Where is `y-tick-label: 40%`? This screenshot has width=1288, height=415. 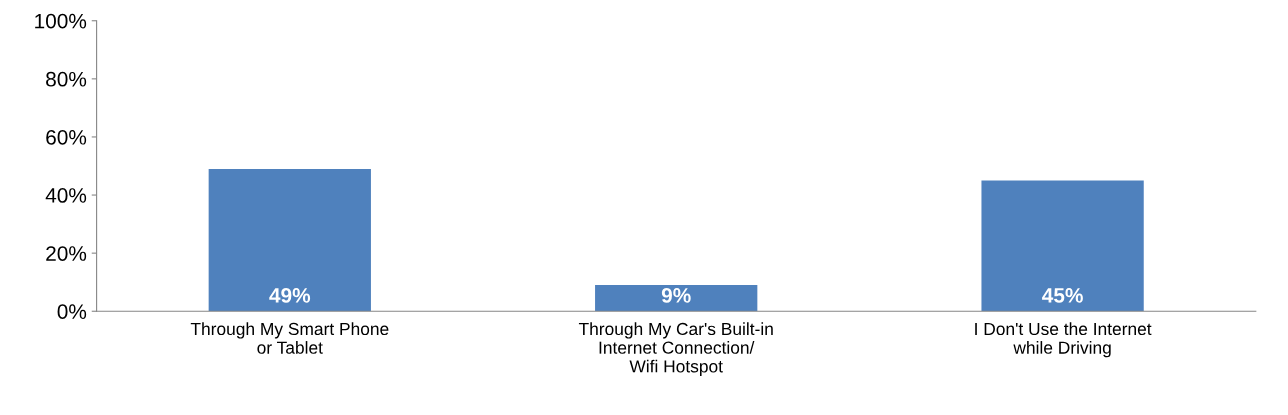 y-tick-label: 40% is located at coordinates (66, 195).